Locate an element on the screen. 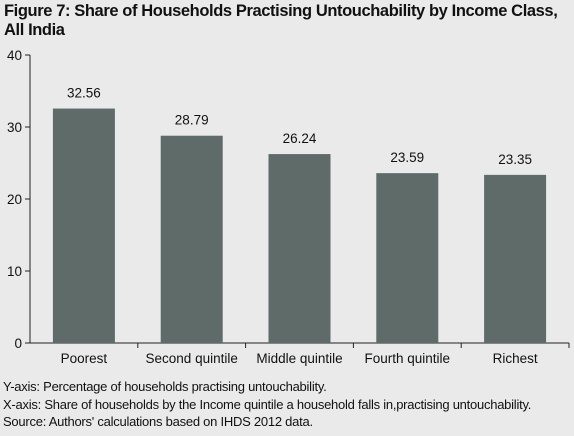 The height and width of the screenshot is (436, 574). bar-value-label: 32.56 is located at coordinates (84, 93).